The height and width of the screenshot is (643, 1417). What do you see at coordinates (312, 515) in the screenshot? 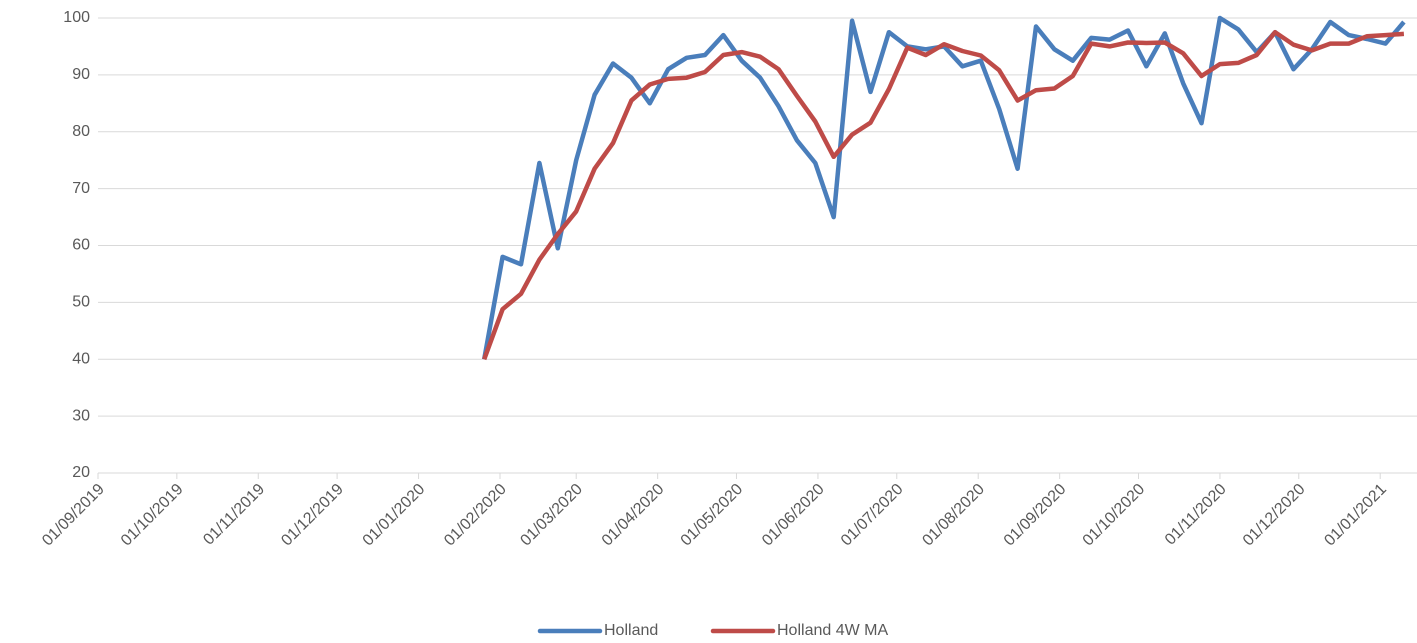
I see `x-tick-label: 01/12/2019` at bounding box center [312, 515].